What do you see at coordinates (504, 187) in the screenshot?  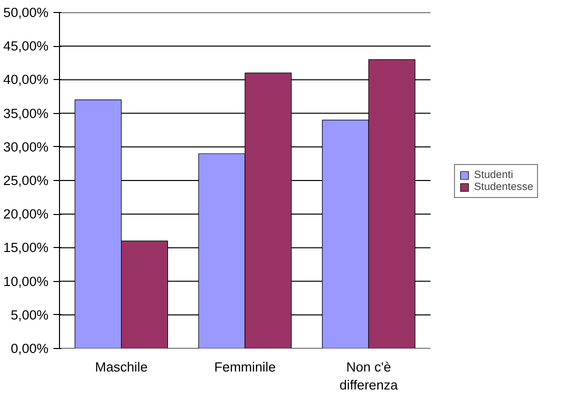 I see `legend-label: Studentesse` at bounding box center [504, 187].